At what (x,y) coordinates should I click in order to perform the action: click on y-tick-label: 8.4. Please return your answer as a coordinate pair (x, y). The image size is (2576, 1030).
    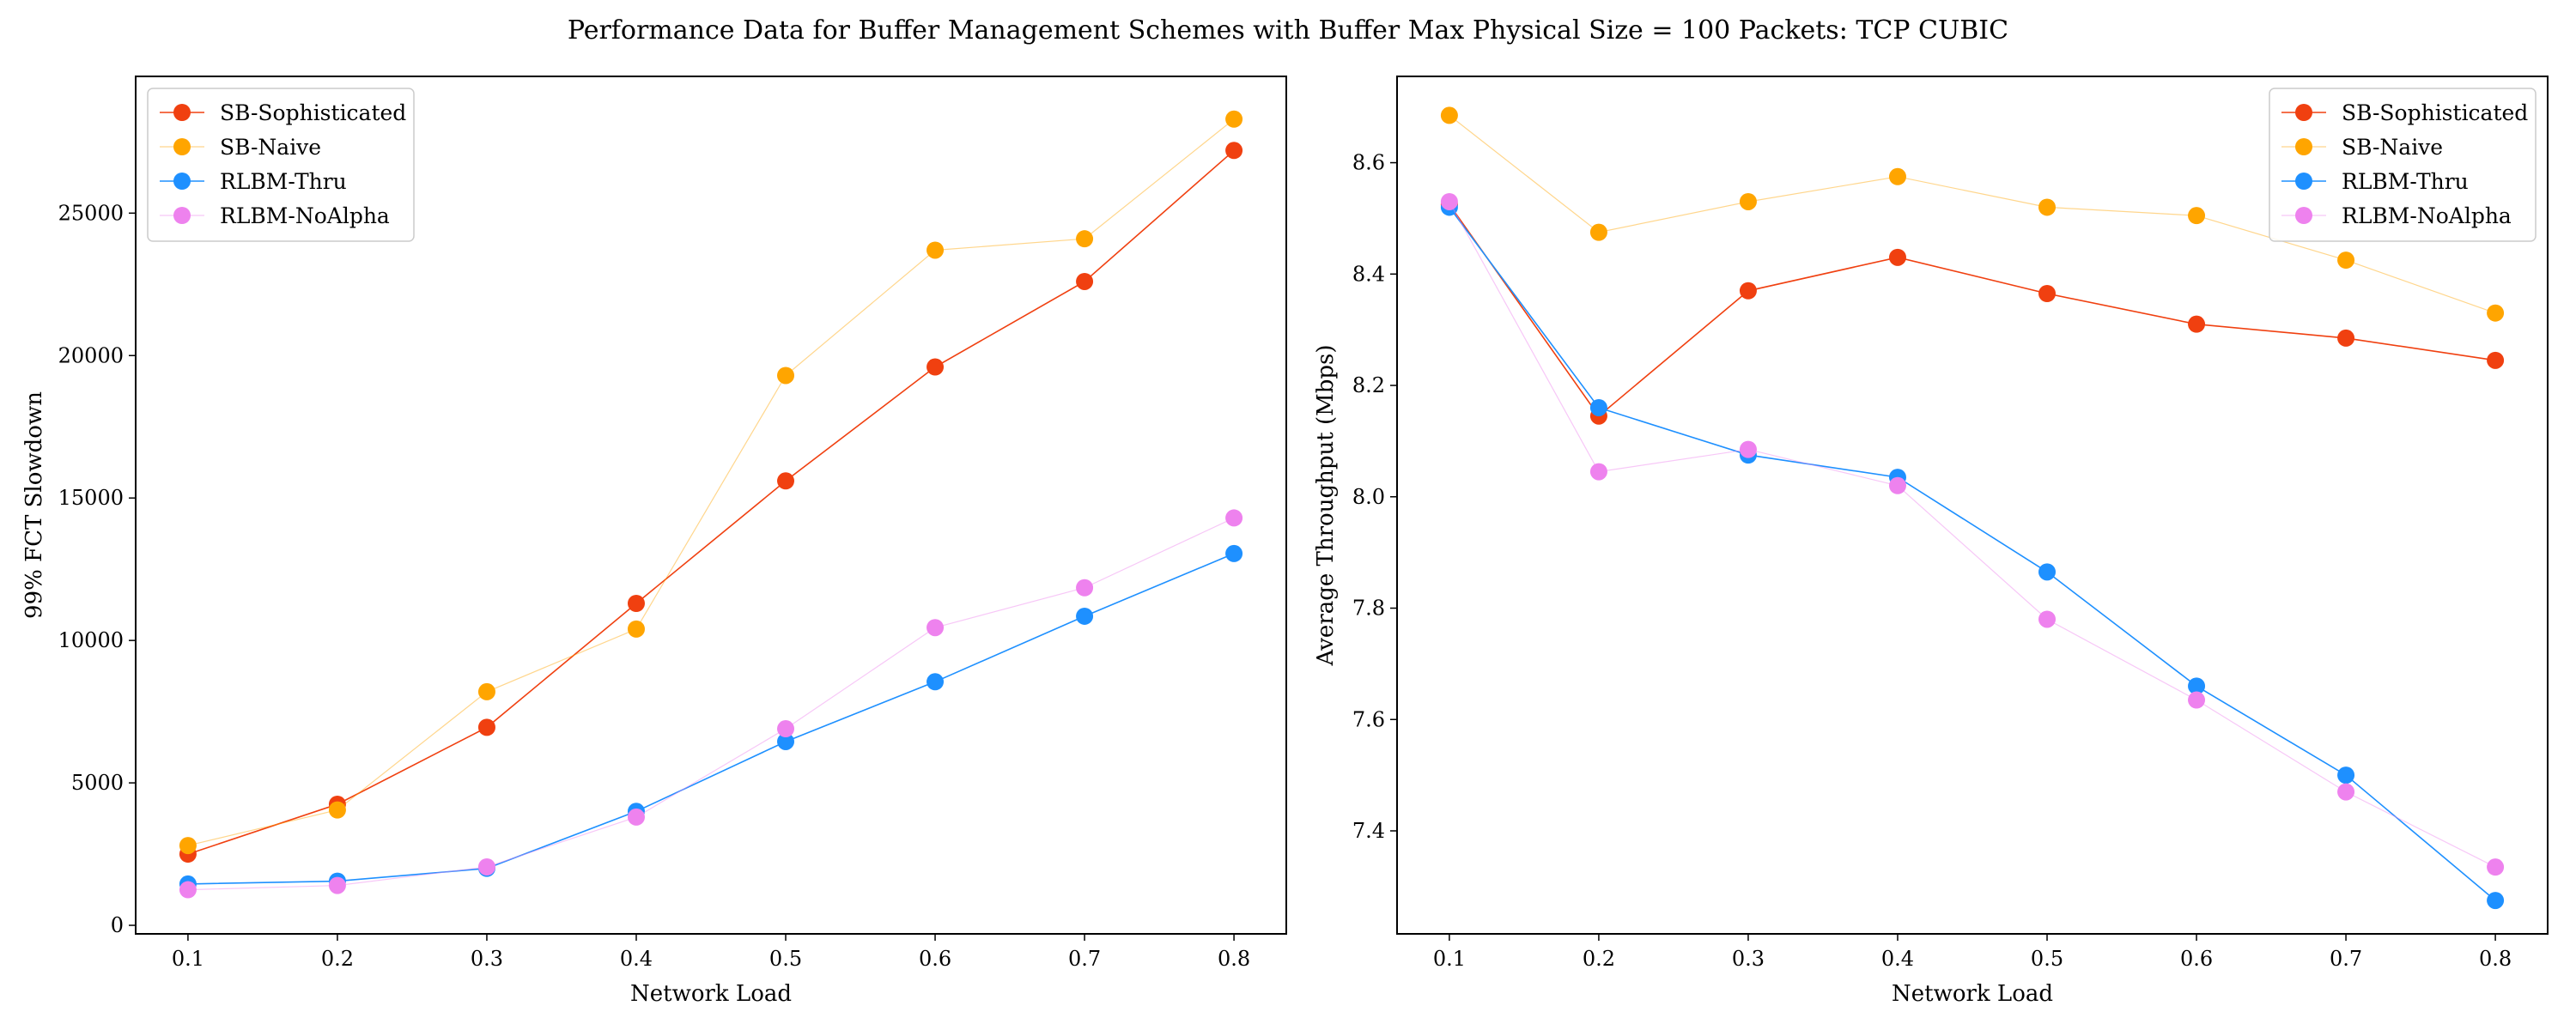
    Looking at the image, I should click on (1368, 274).